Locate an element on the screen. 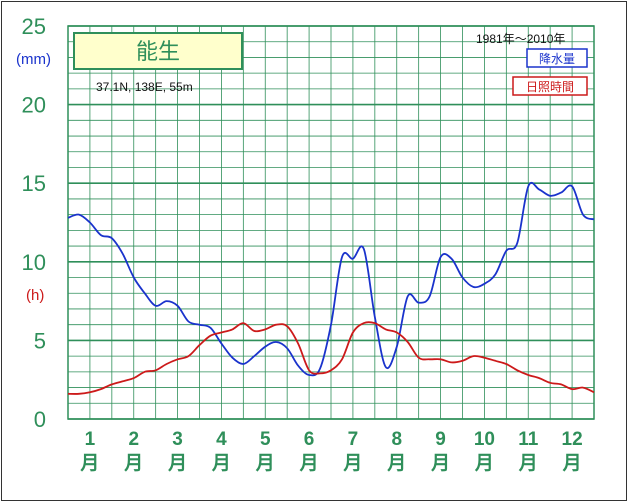 The height and width of the screenshot is (504, 630). title-box is located at coordinates (158, 51).